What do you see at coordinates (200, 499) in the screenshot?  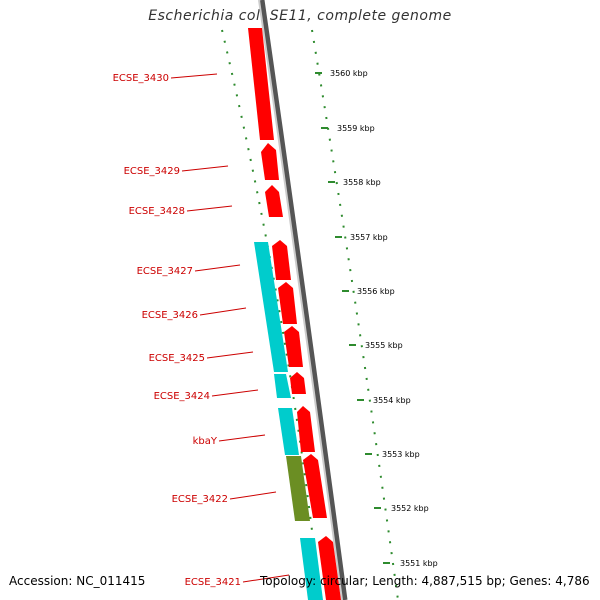 I see `gene-label-ecse-3422: ECSE_3422` at bounding box center [200, 499].